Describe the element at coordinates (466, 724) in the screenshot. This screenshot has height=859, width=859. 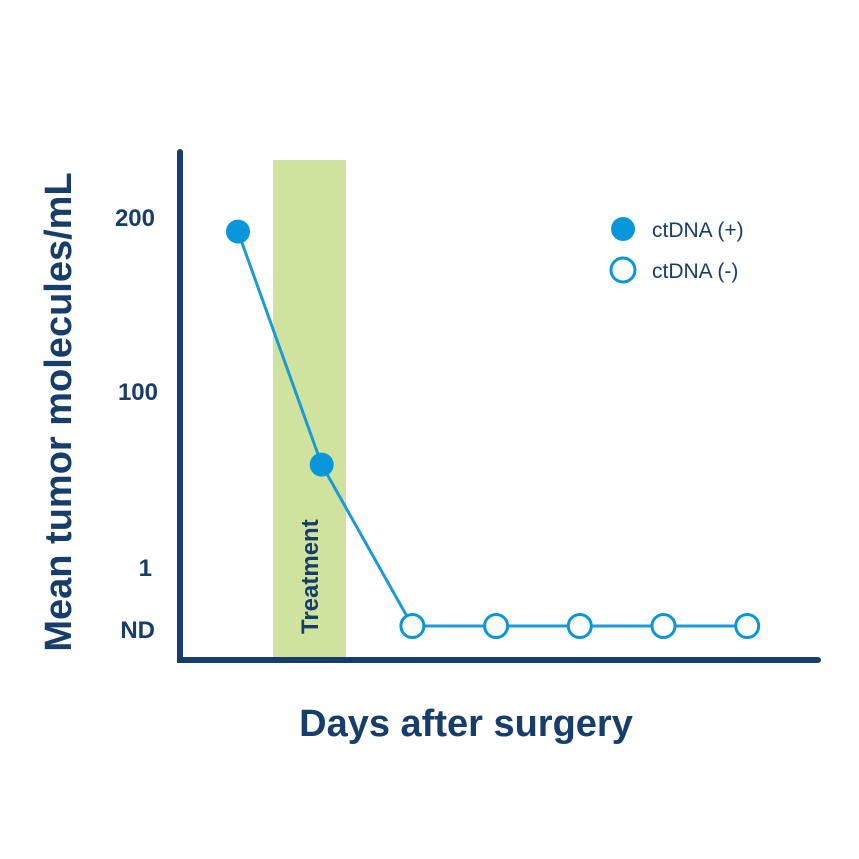
I see `x-axis-title: Days after surgery` at that location.